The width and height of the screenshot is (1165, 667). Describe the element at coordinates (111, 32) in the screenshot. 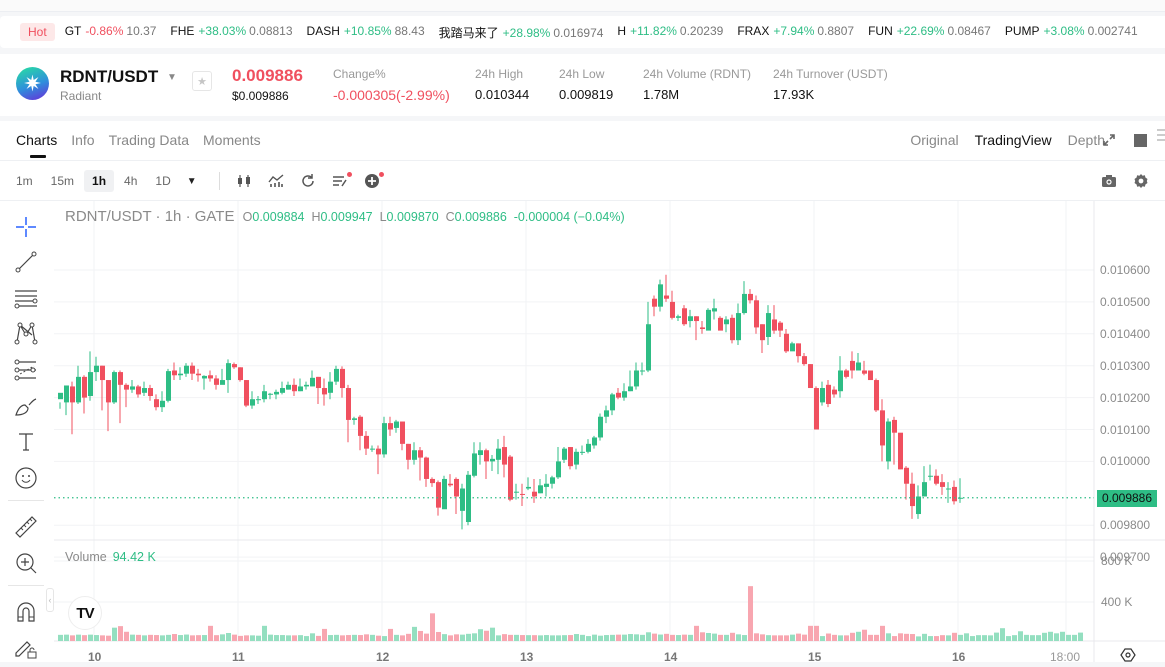

I see `ticker-item: GT -0.86% 10.37` at that location.